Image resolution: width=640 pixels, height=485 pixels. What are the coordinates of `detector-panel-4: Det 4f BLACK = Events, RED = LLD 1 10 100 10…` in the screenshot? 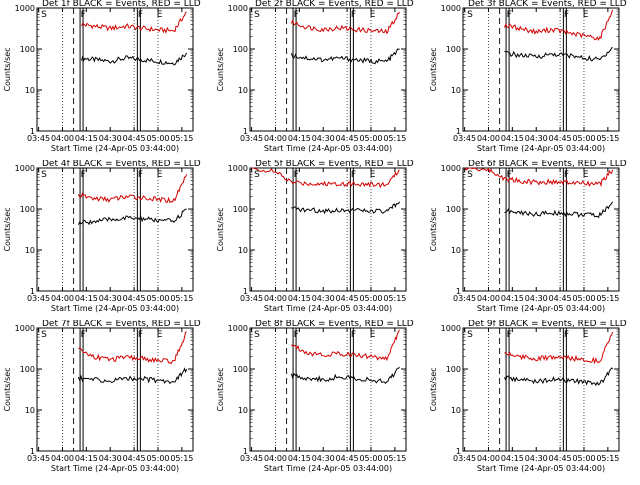 It's located at (106, 239).